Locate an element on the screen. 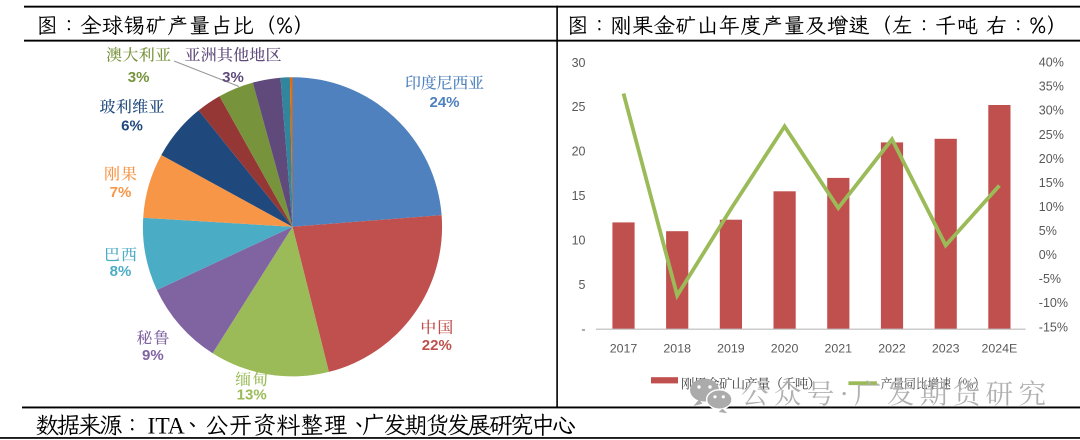  svg-text: 35% is located at coordinates (1051, 87).